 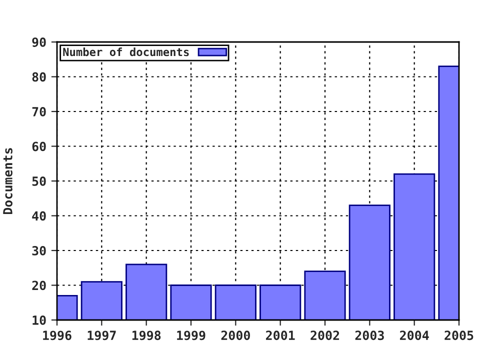 What do you see at coordinates (39, 251) in the screenshot?
I see `y-tick-label: 30` at bounding box center [39, 251].